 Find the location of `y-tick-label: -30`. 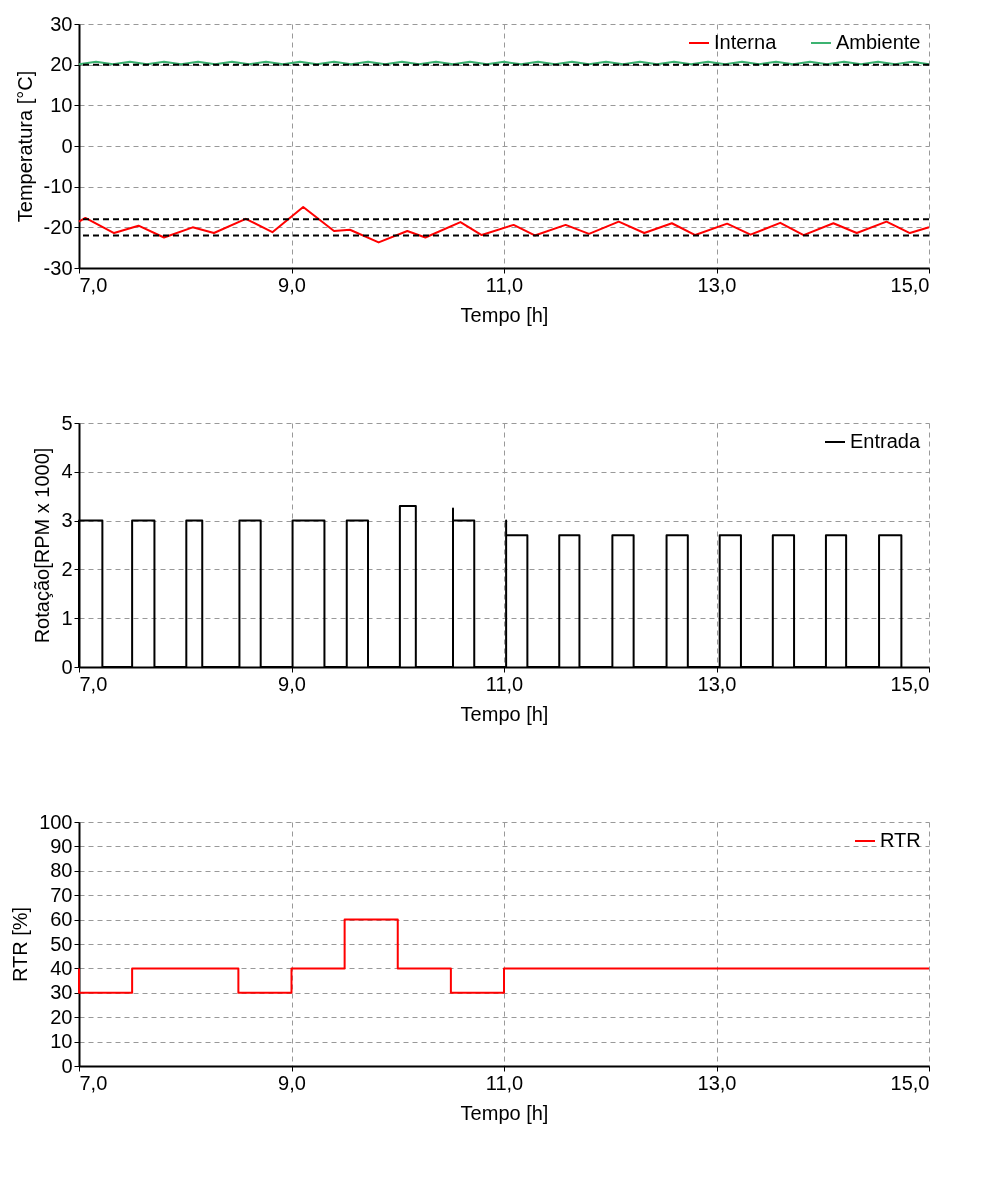

y-tick-label: -30 is located at coordinates (58, 267).